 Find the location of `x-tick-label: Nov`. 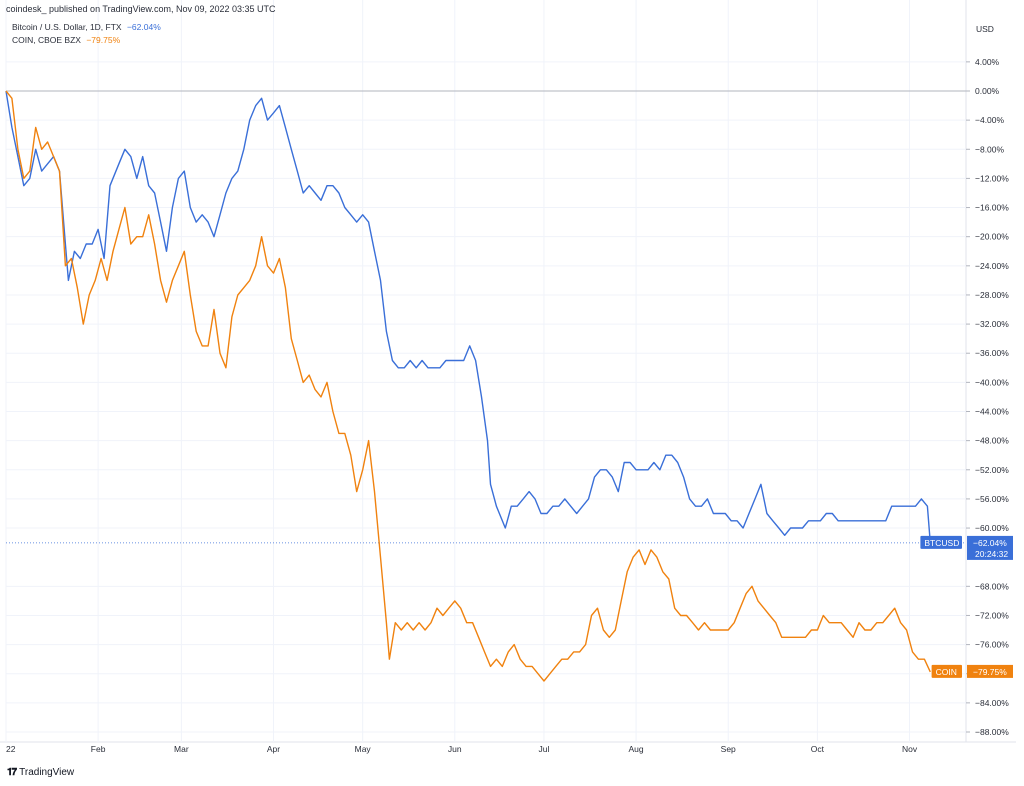

x-tick-label: Nov is located at coordinates (910, 749).